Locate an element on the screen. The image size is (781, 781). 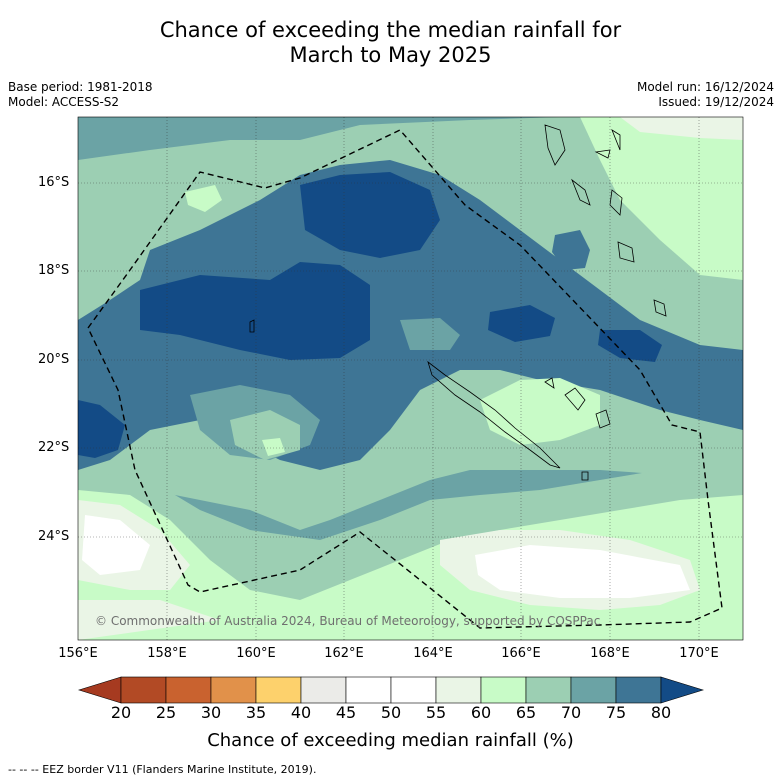
colorbar-title: Chance of exceeding median rainfall (%) is located at coordinates (390, 740).